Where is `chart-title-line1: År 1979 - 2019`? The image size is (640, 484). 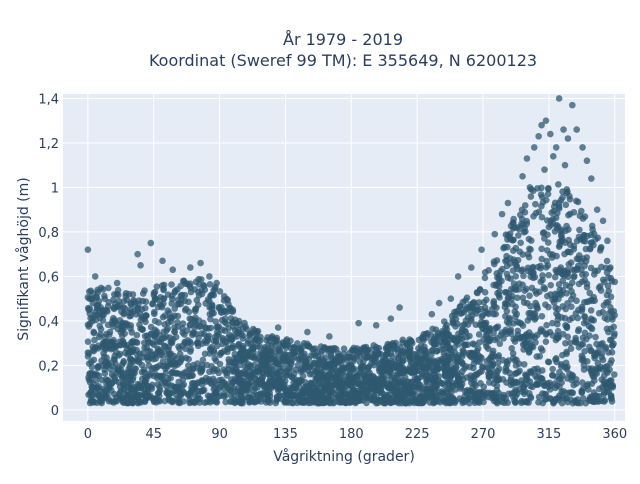 chart-title-line1: År 1979 - 2019 is located at coordinates (343, 39).